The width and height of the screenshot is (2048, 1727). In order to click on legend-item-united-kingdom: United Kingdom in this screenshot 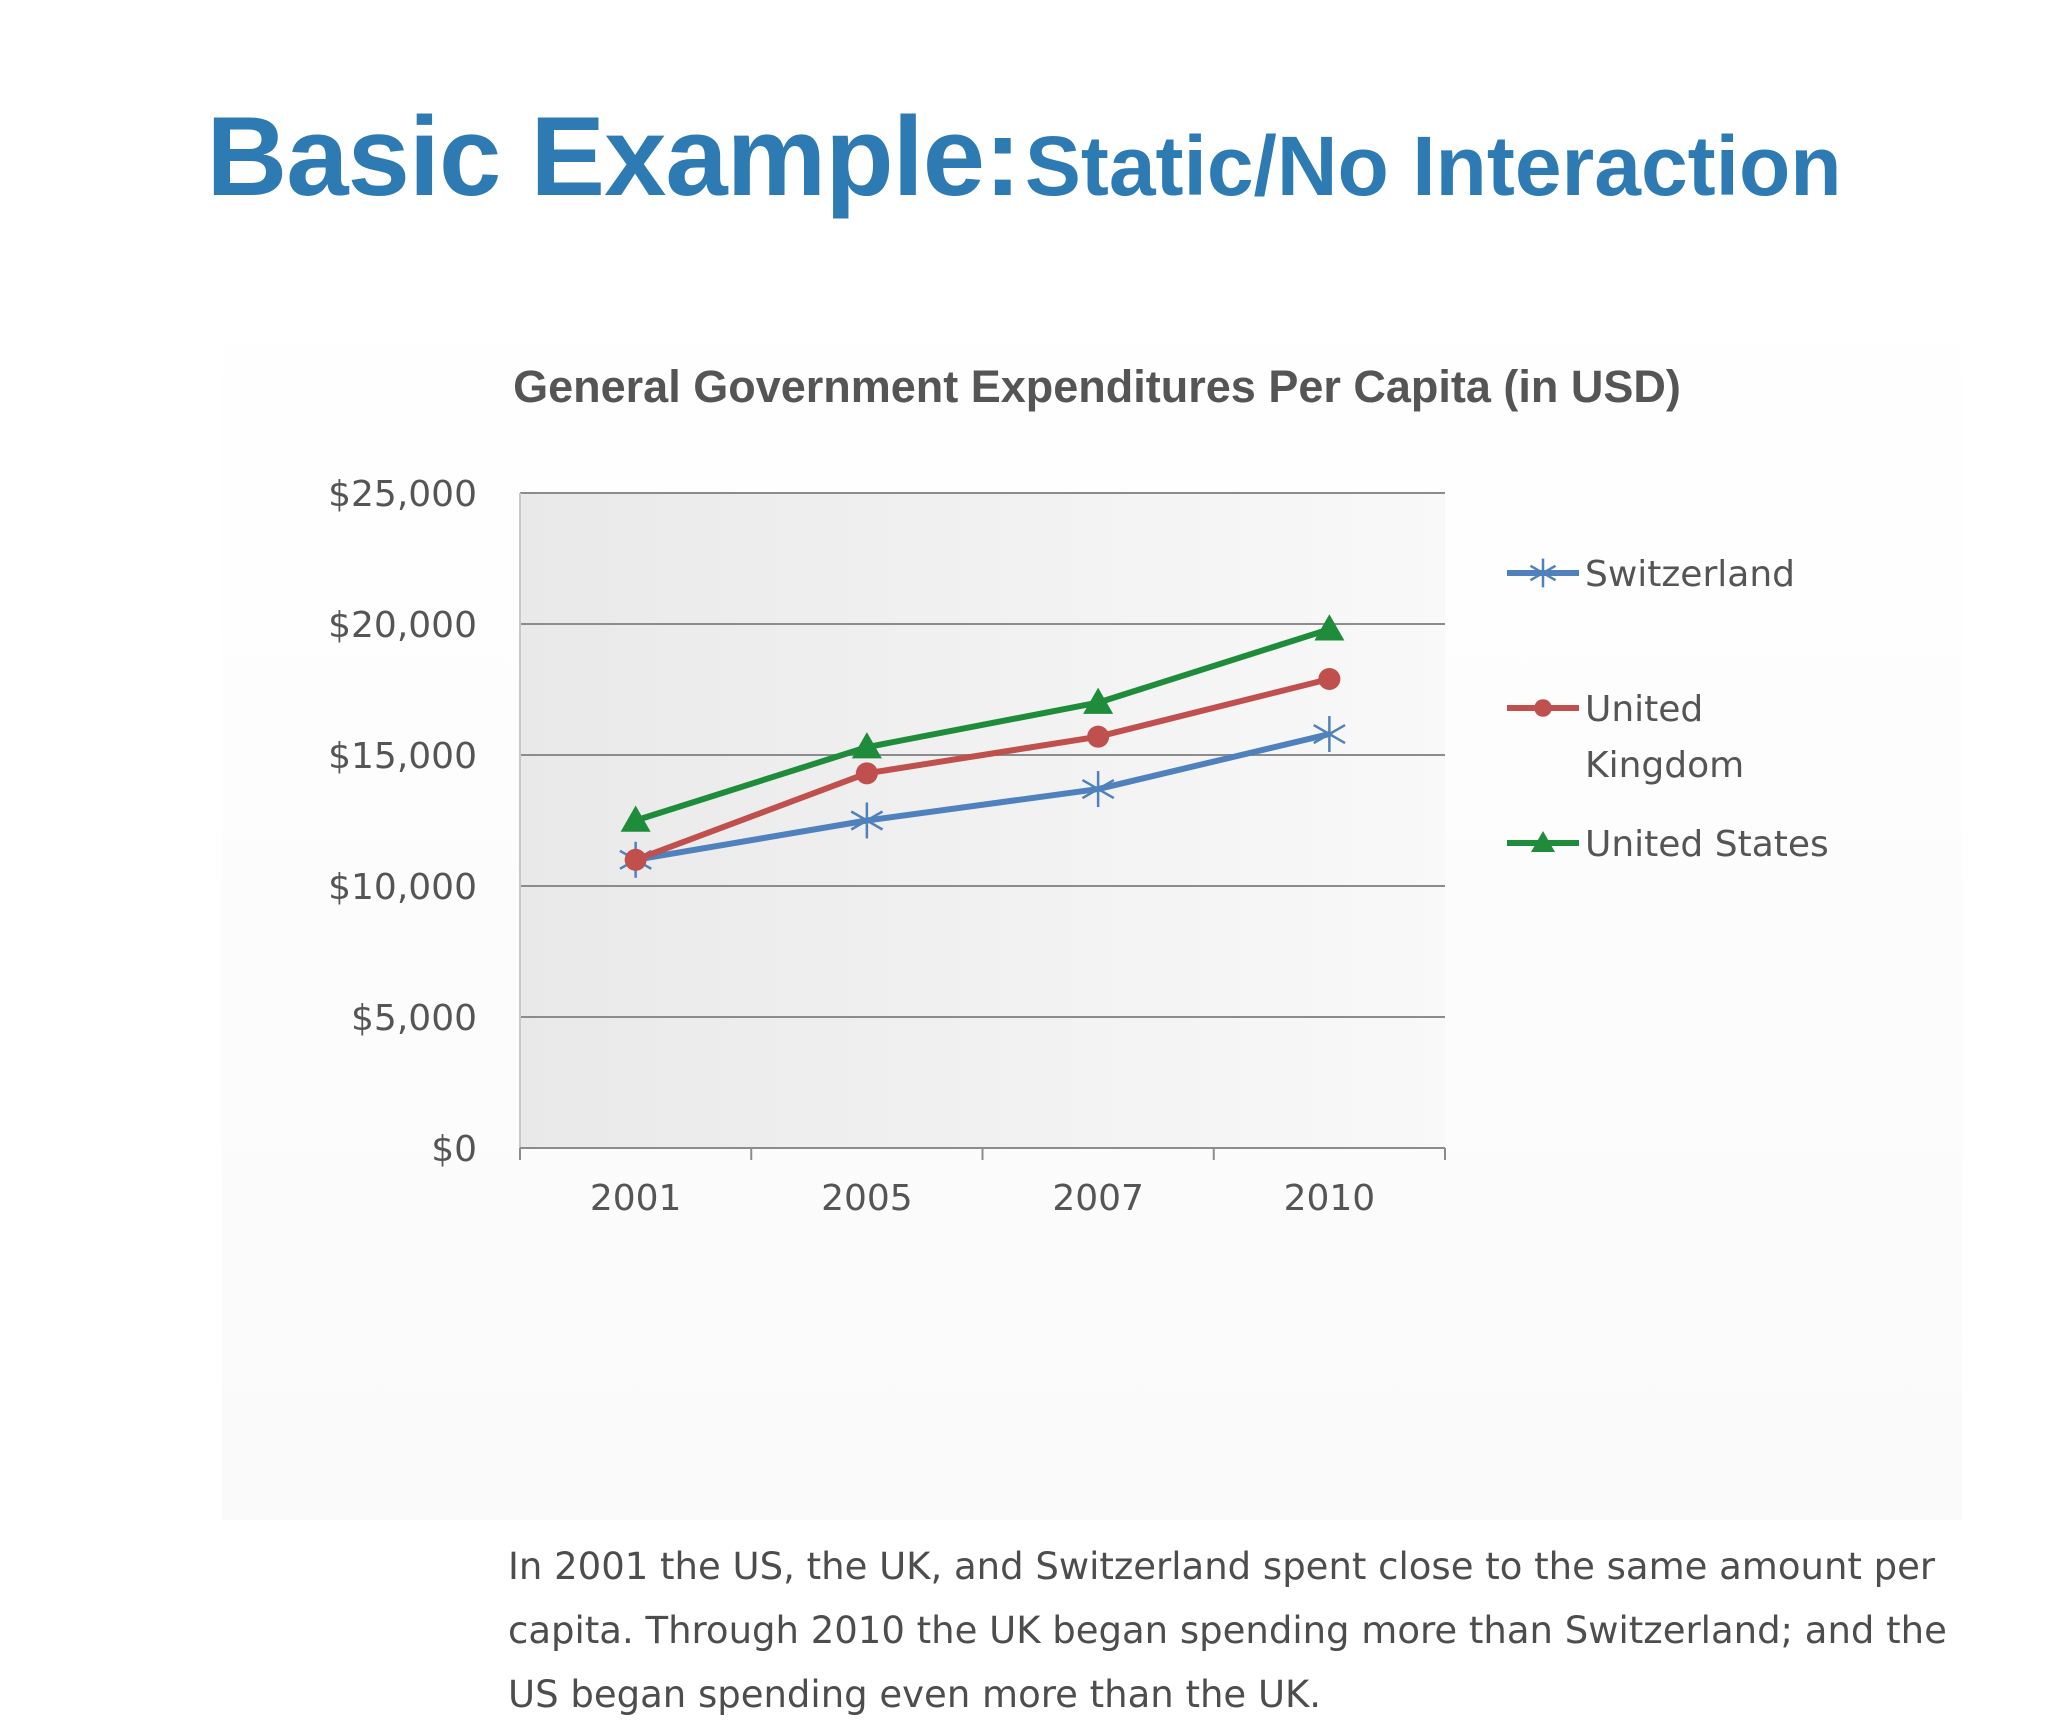, I will do `click(1625, 737)`.